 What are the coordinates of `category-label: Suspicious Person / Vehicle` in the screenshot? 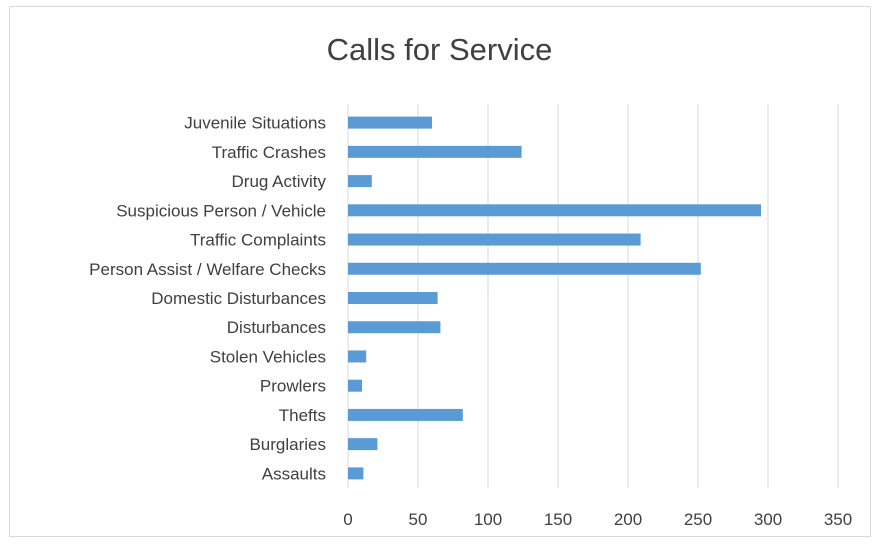 It's located at (221, 210).